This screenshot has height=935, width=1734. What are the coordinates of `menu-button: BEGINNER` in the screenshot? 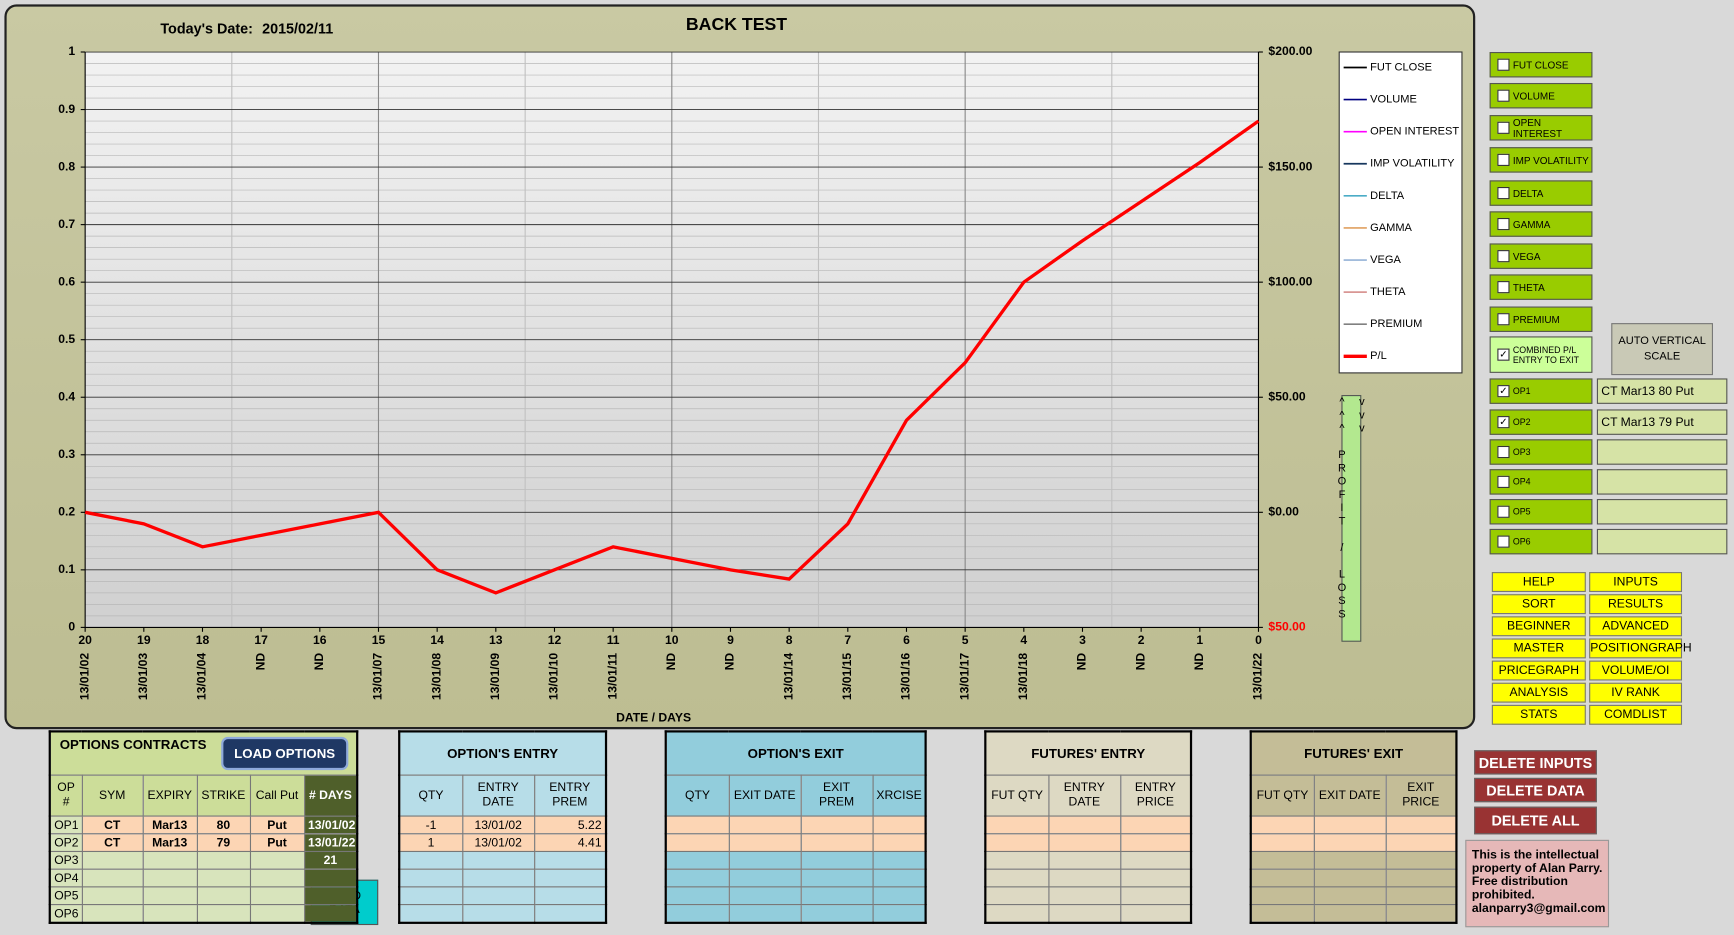 It's located at (1538, 626).